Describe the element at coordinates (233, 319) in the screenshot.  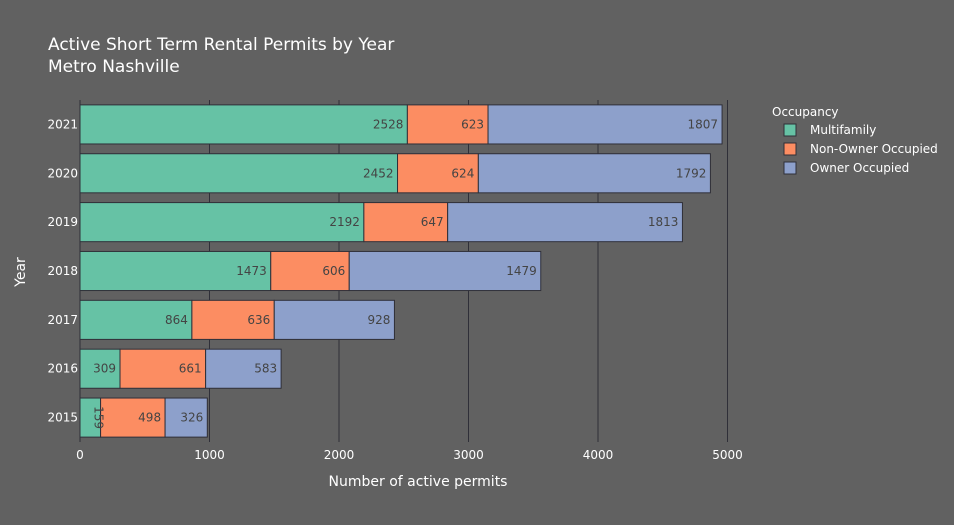
I see `bar-2017-non-owner-occupied` at that location.